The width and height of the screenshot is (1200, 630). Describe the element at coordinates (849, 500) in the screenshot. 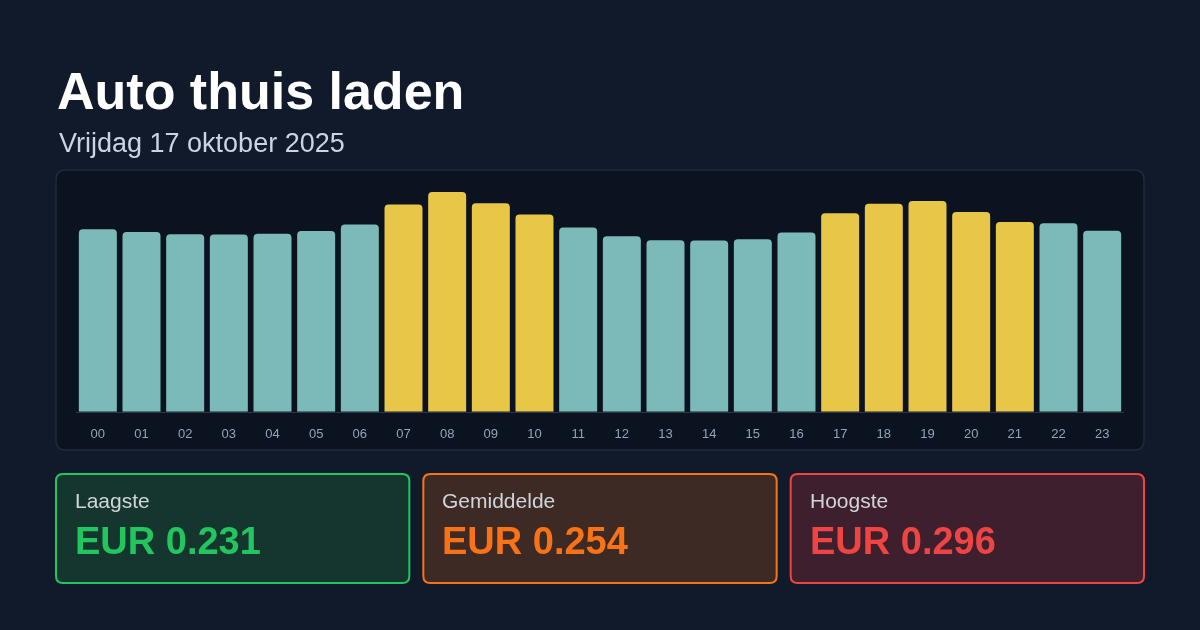

I see `text: Hoogste` at that location.